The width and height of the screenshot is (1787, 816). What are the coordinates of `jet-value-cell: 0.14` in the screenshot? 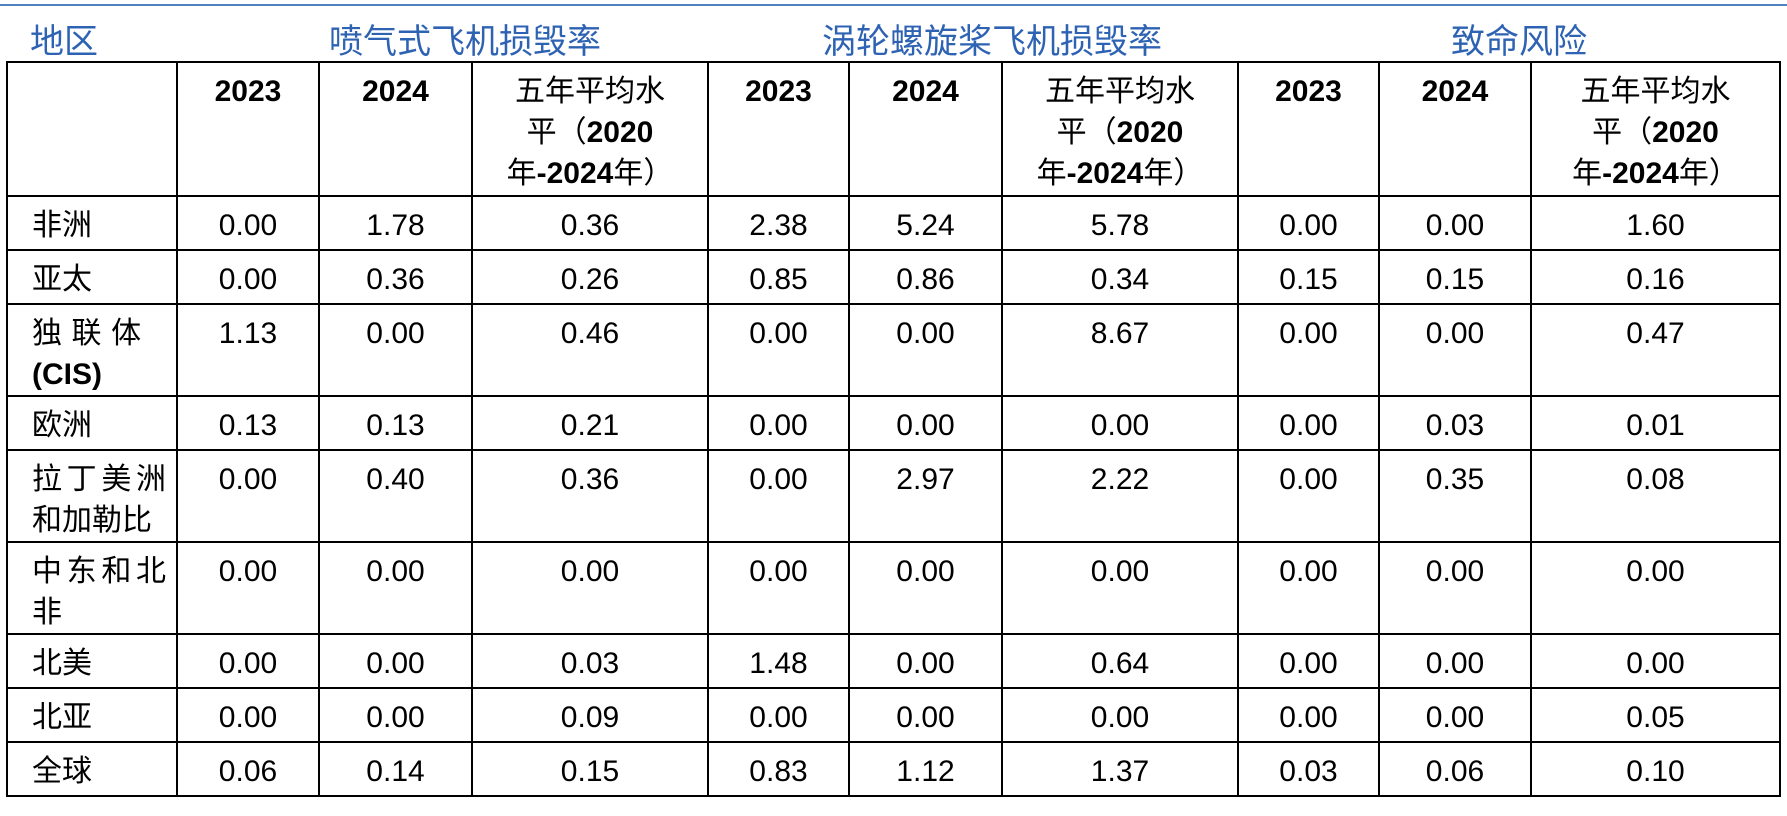 It's located at (395, 769).